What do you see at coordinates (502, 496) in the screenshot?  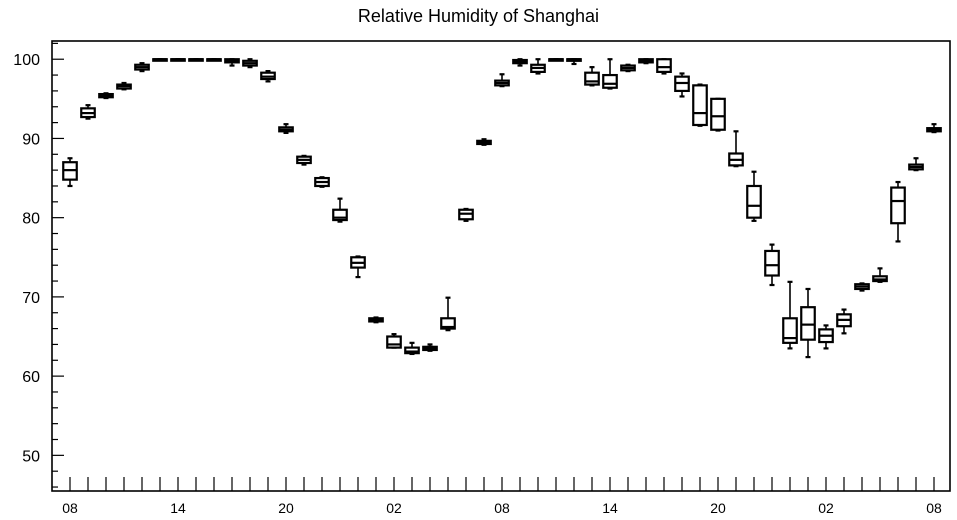 I see `x-axis: 08 14 20 02 08 14 20 02 08` at bounding box center [502, 496].